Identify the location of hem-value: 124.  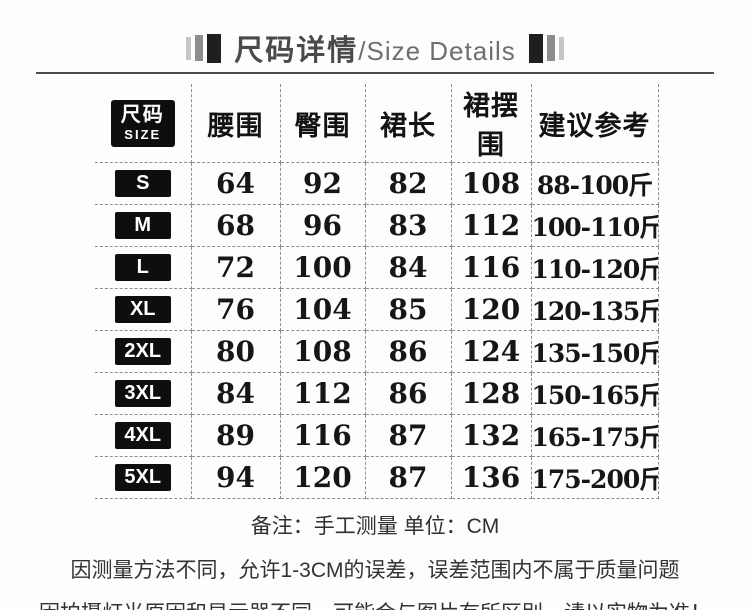
(491, 351).